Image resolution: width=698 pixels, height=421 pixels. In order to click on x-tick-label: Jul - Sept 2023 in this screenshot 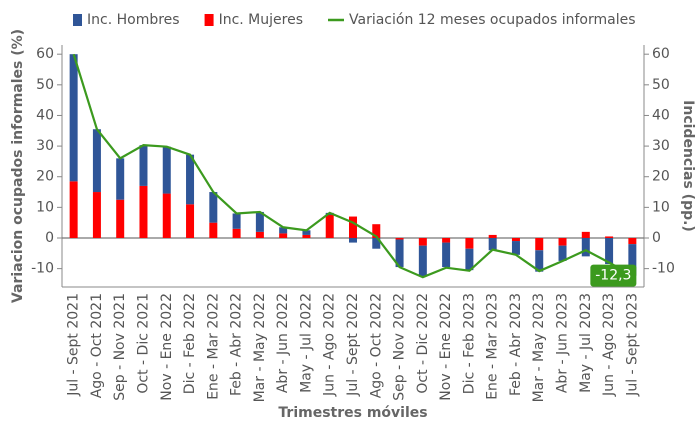, I will do `click(632, 345)`.